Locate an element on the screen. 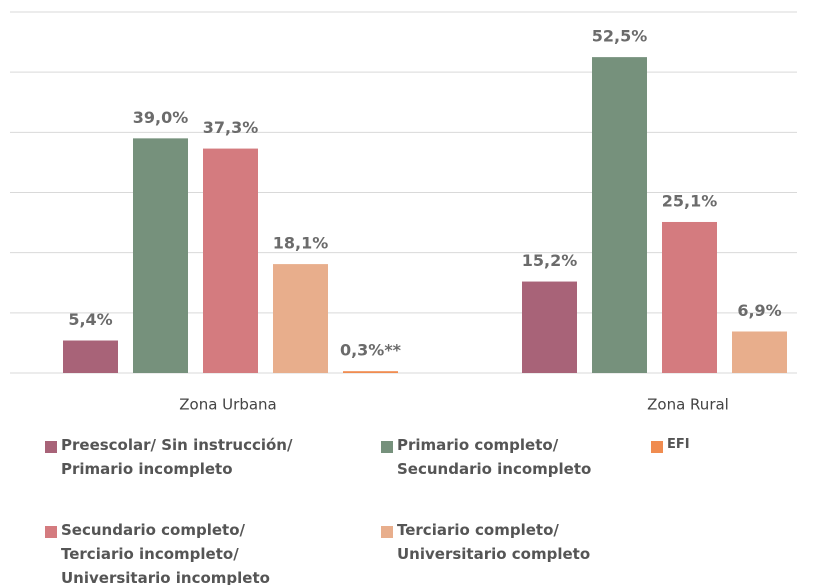 This screenshot has height=585, width=813. value-label: 52,5% is located at coordinates (620, 36).